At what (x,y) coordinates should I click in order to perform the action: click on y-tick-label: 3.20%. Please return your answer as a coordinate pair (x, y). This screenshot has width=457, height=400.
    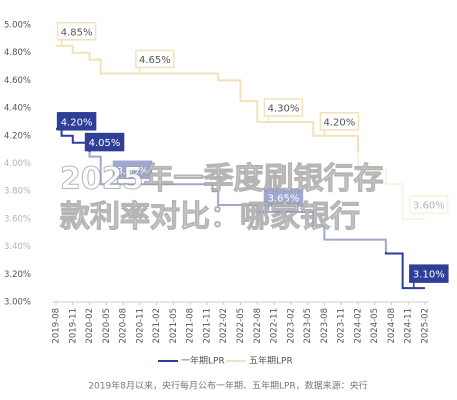
    Looking at the image, I should click on (17, 275).